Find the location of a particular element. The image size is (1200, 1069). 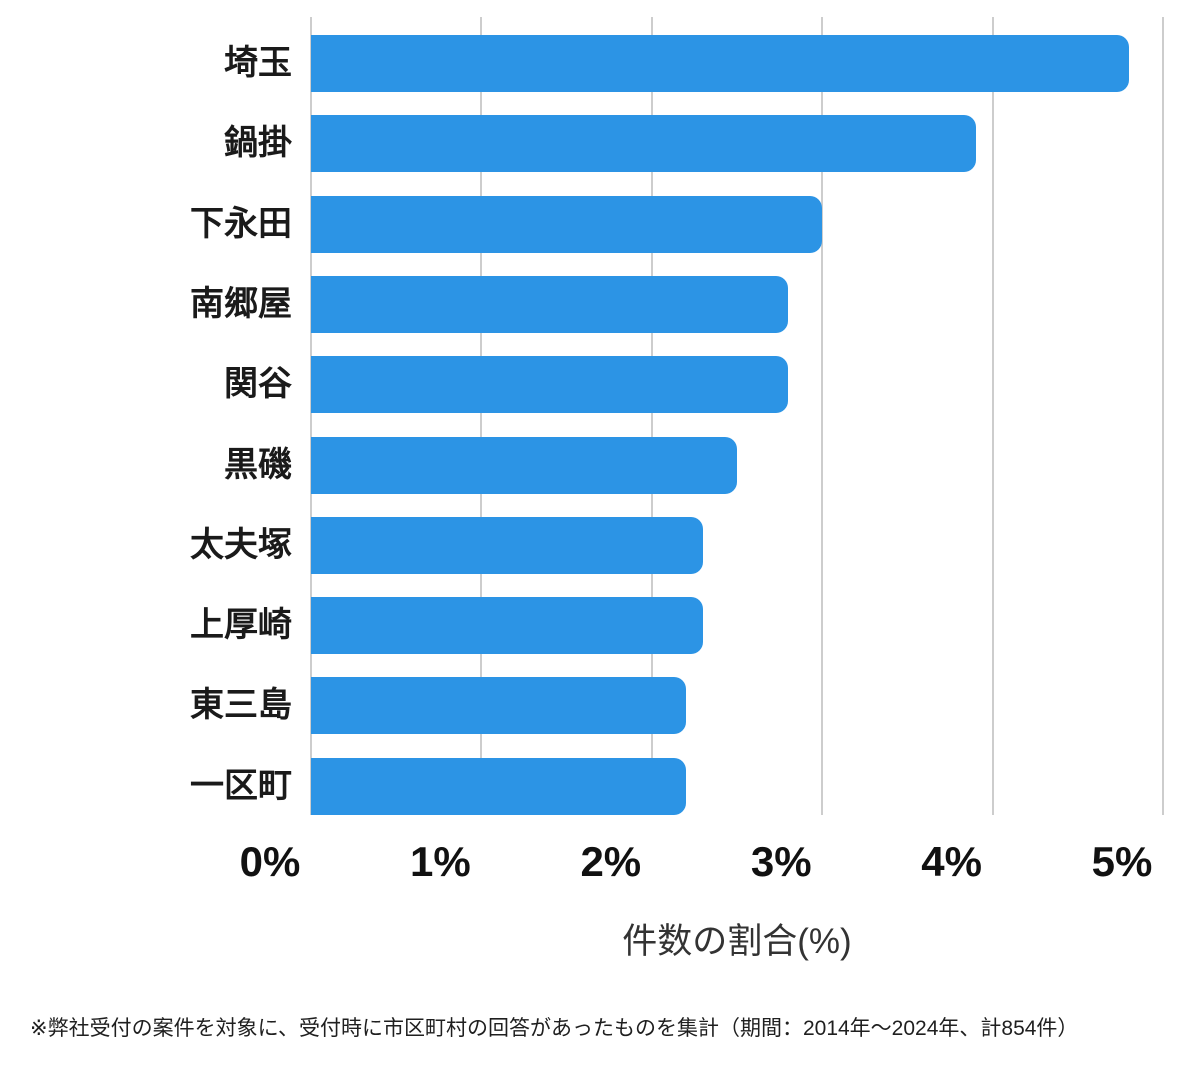

x-tick-label: 2% is located at coordinates (611, 861).